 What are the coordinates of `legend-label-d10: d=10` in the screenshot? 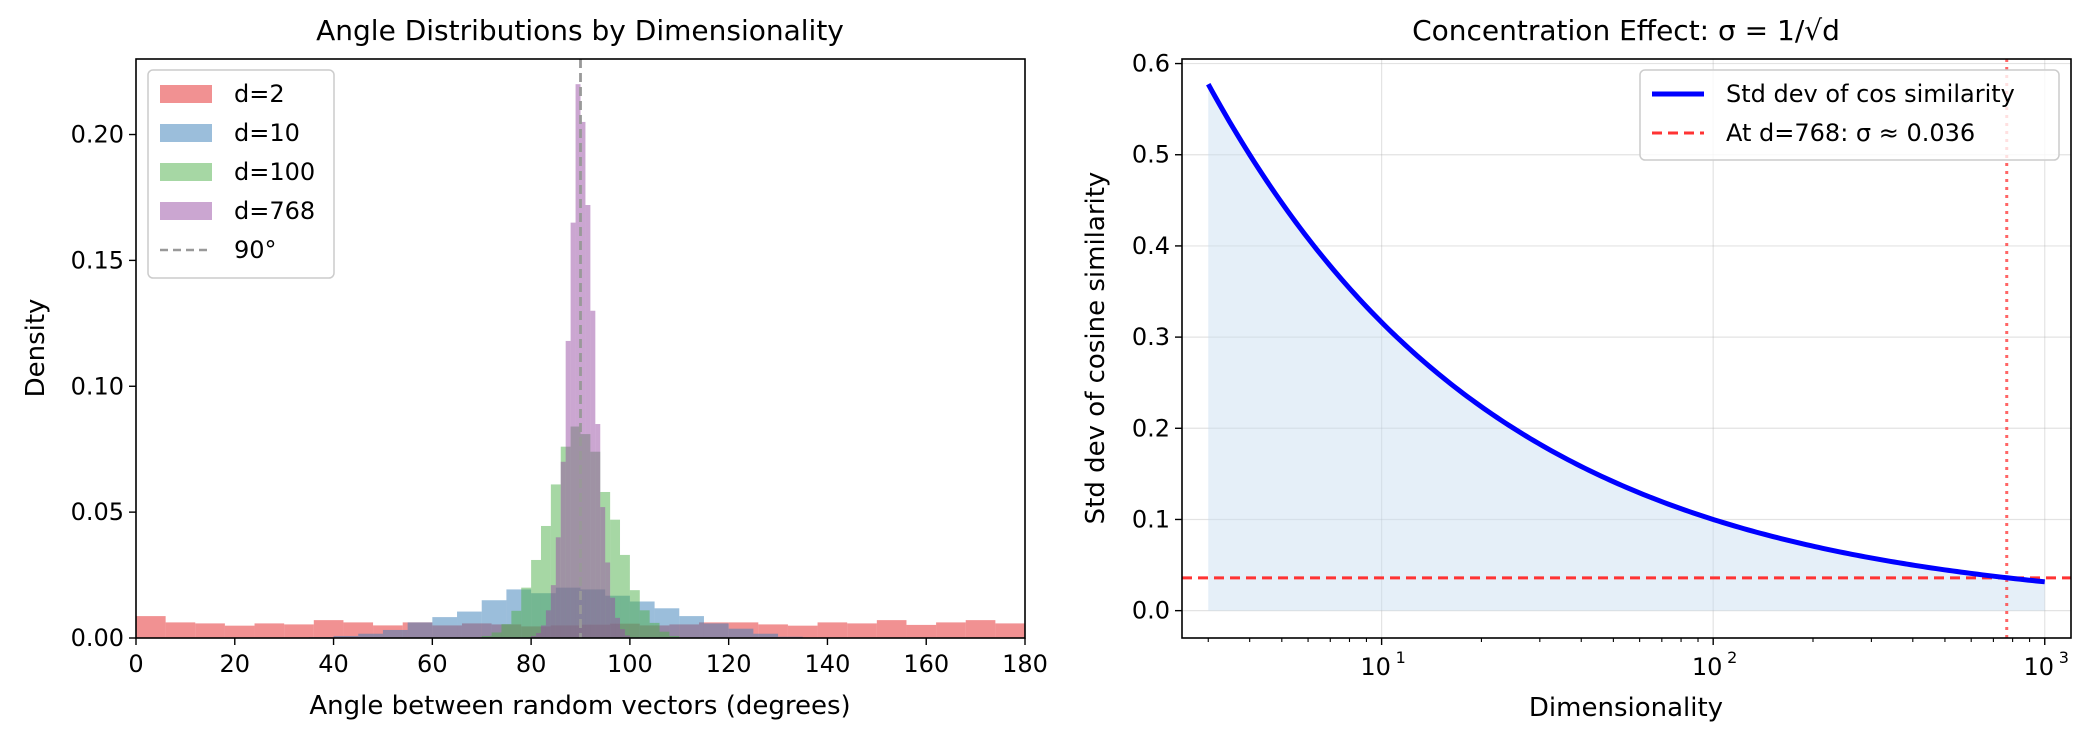 It's located at (267, 133).